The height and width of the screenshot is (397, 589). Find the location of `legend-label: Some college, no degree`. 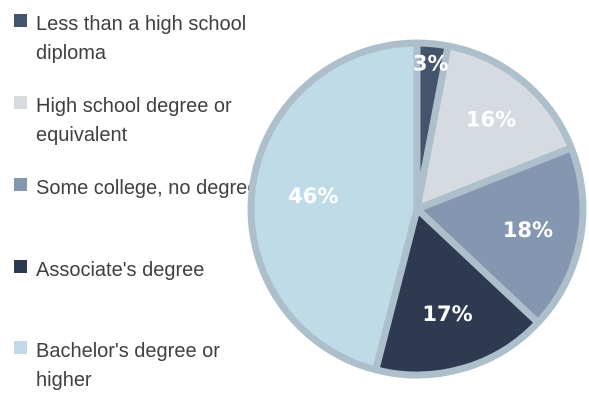

legend-label: Some college, no degree is located at coordinates (147, 188).